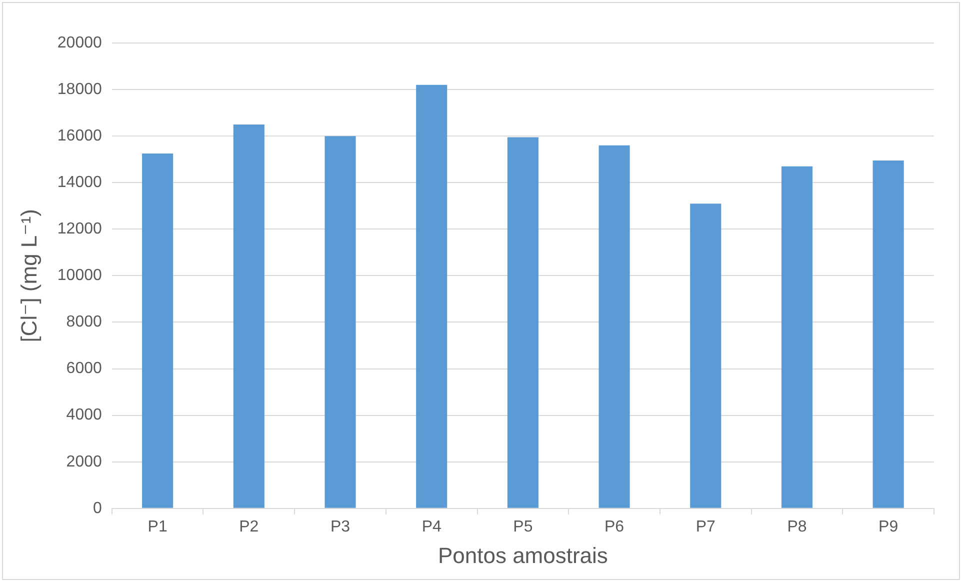 The image size is (964, 584). I want to click on y-tick-label: 8000, so click(84, 322).